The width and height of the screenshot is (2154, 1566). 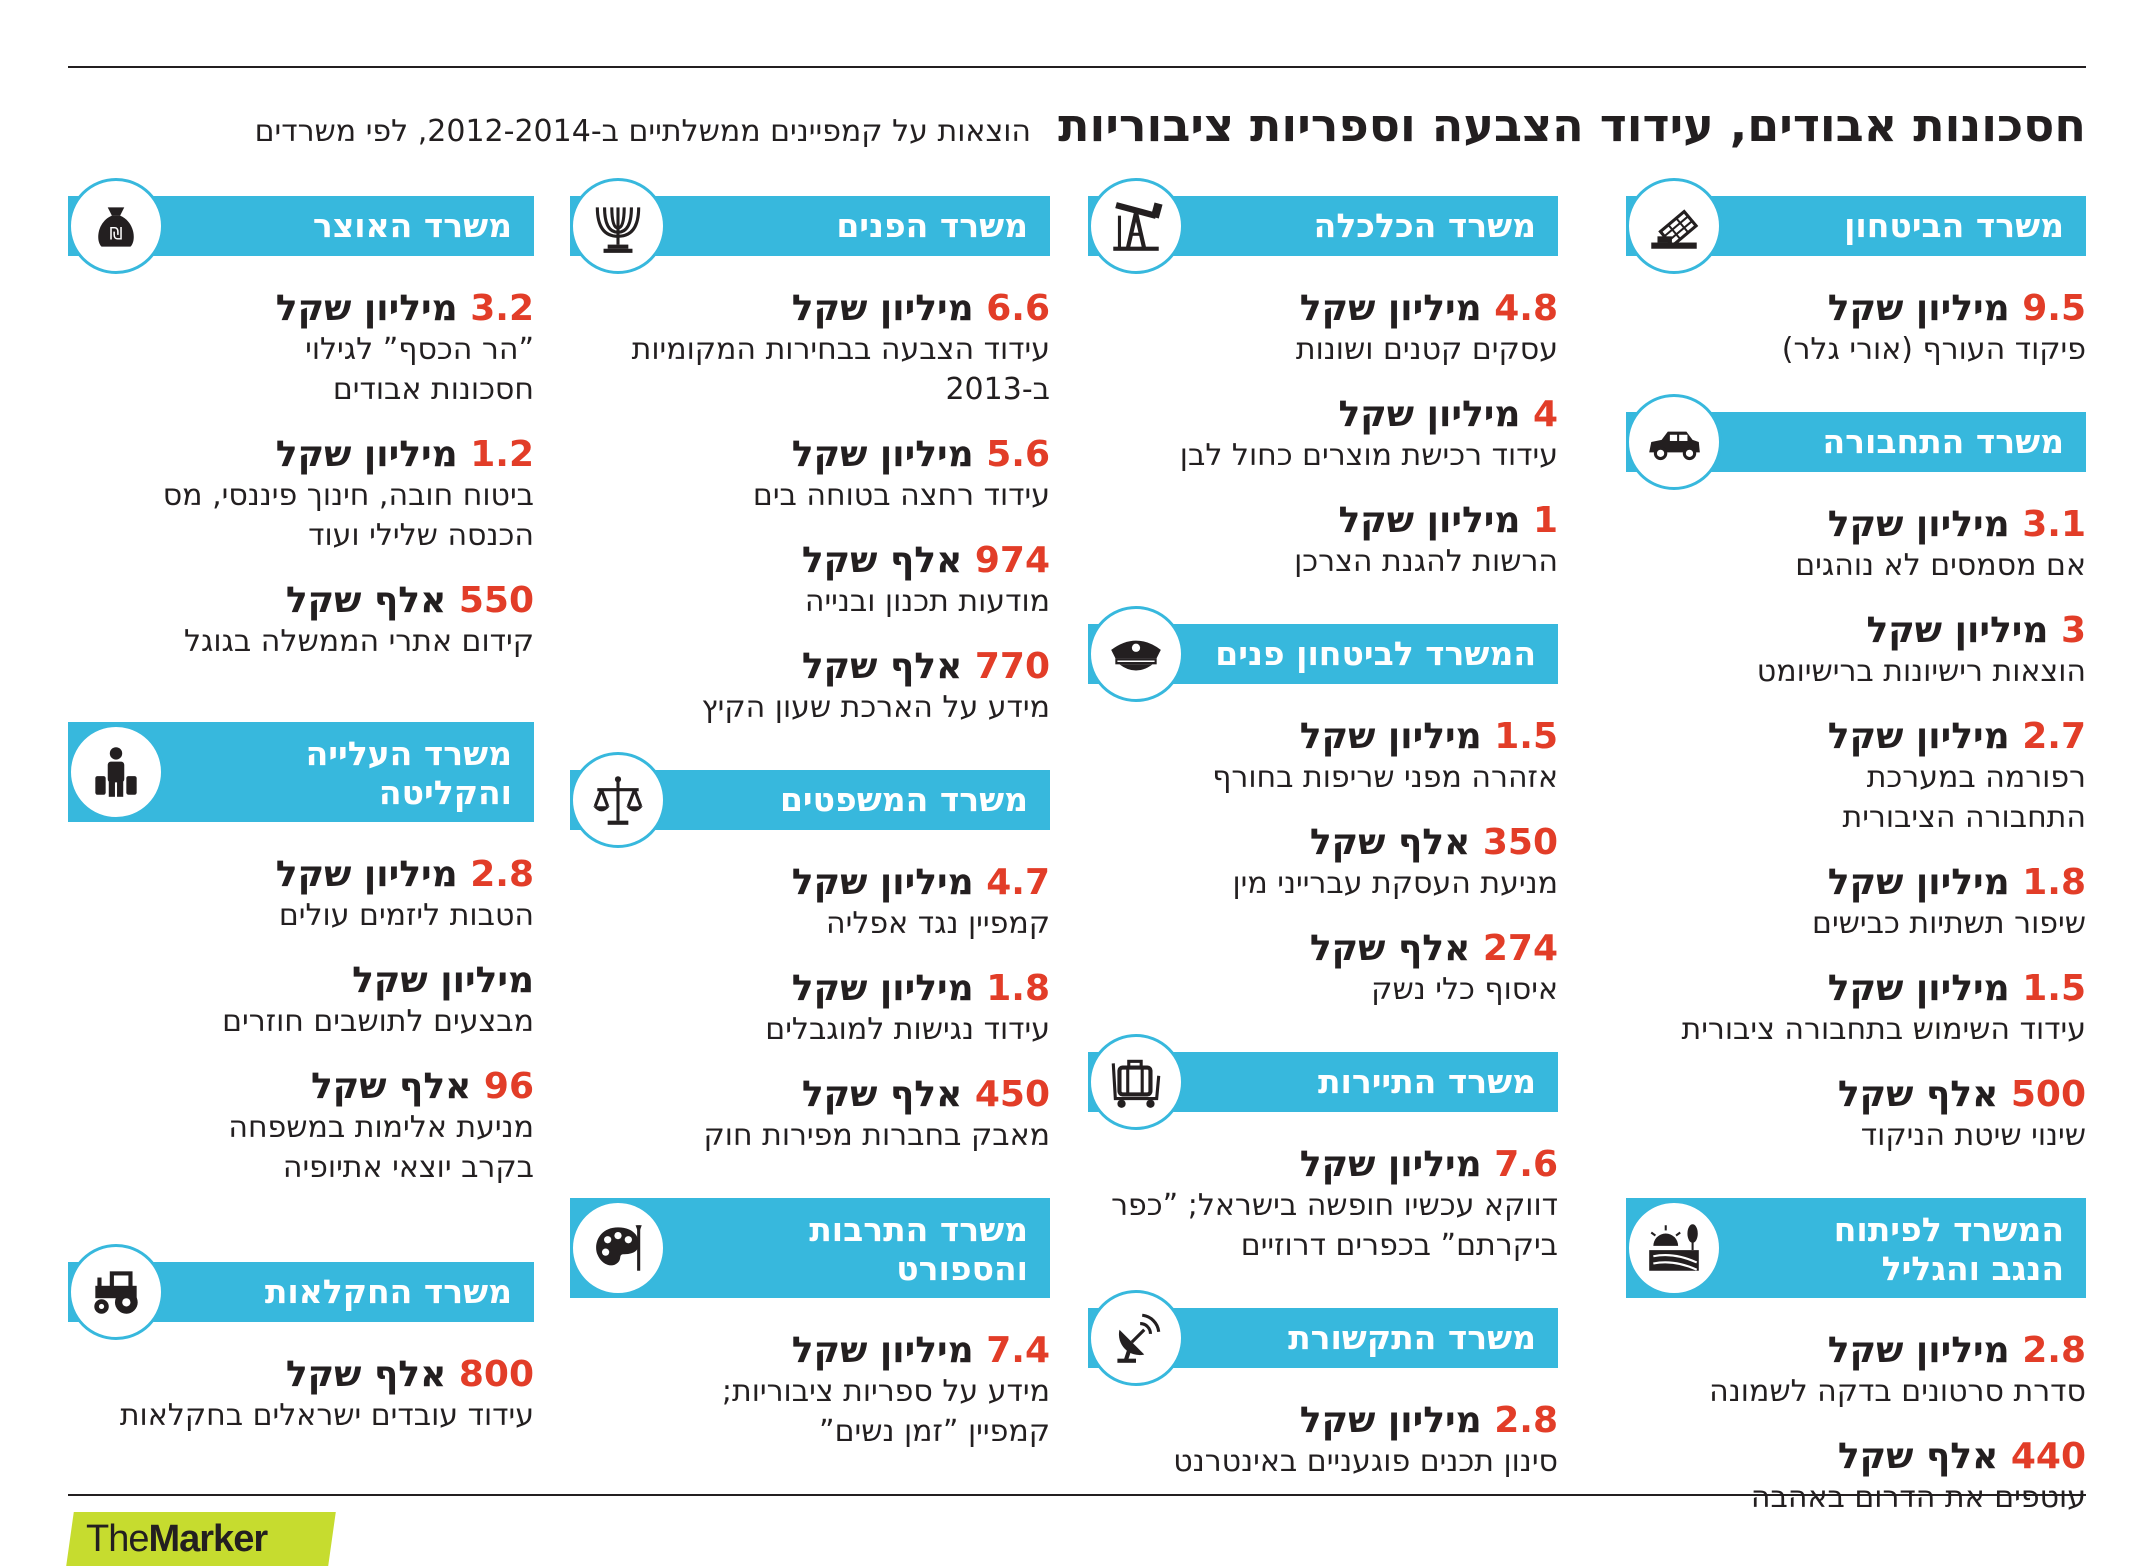 I want to click on car-icon, so click(x=1674, y=442).